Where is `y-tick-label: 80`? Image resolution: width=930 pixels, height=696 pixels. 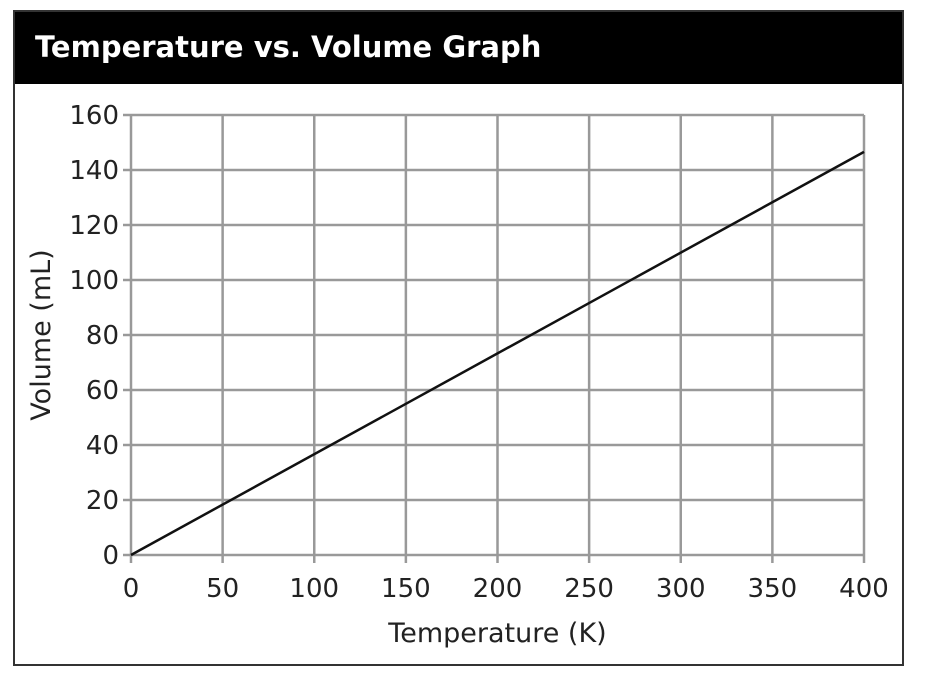
y-tick-label: 80 is located at coordinates (102, 336).